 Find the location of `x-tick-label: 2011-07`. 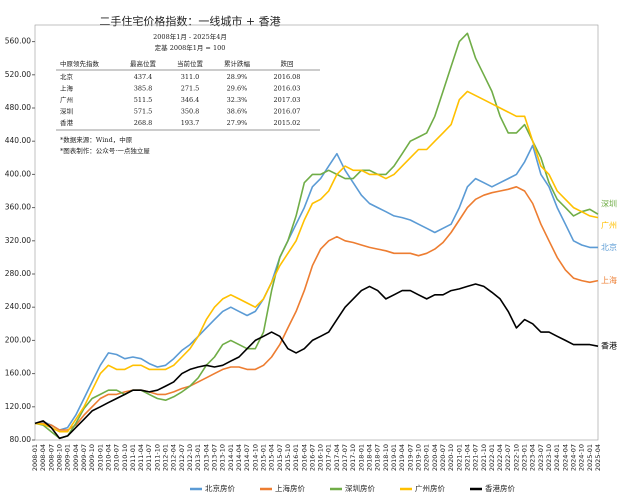

x-tick-label: 2011-07 is located at coordinates (149, 457).